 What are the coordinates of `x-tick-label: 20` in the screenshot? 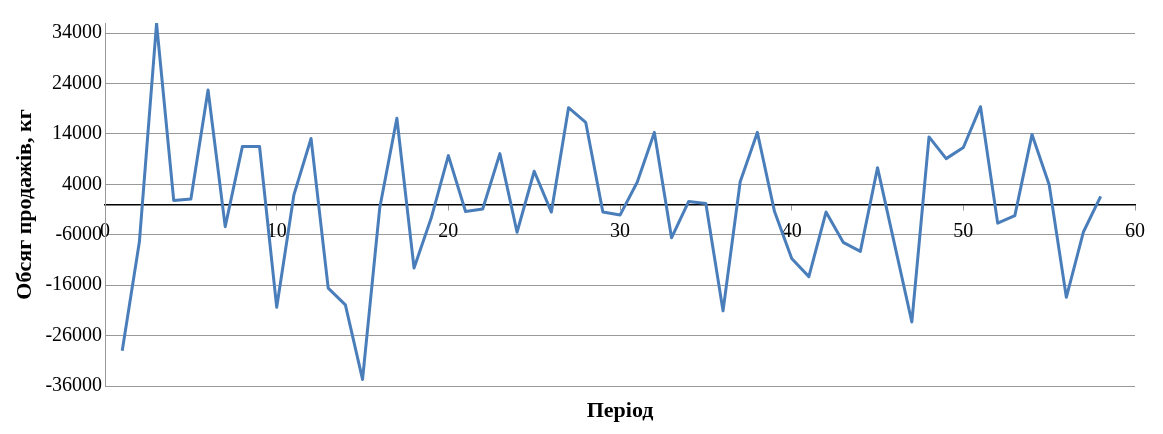 It's located at (448, 229).